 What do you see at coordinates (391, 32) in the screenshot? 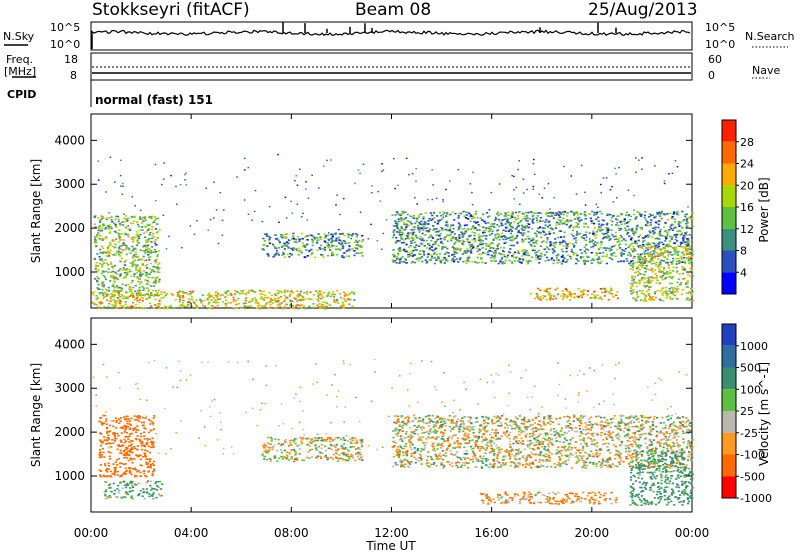
I see `nsky-line` at bounding box center [391, 32].